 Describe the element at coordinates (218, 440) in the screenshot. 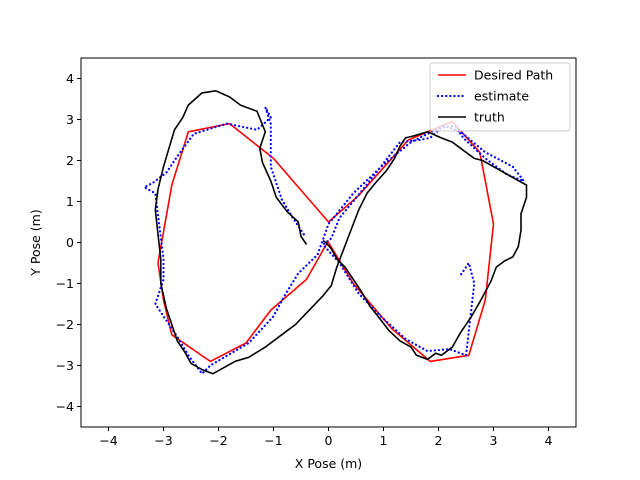

I see `x-tick-label: −2` at that location.